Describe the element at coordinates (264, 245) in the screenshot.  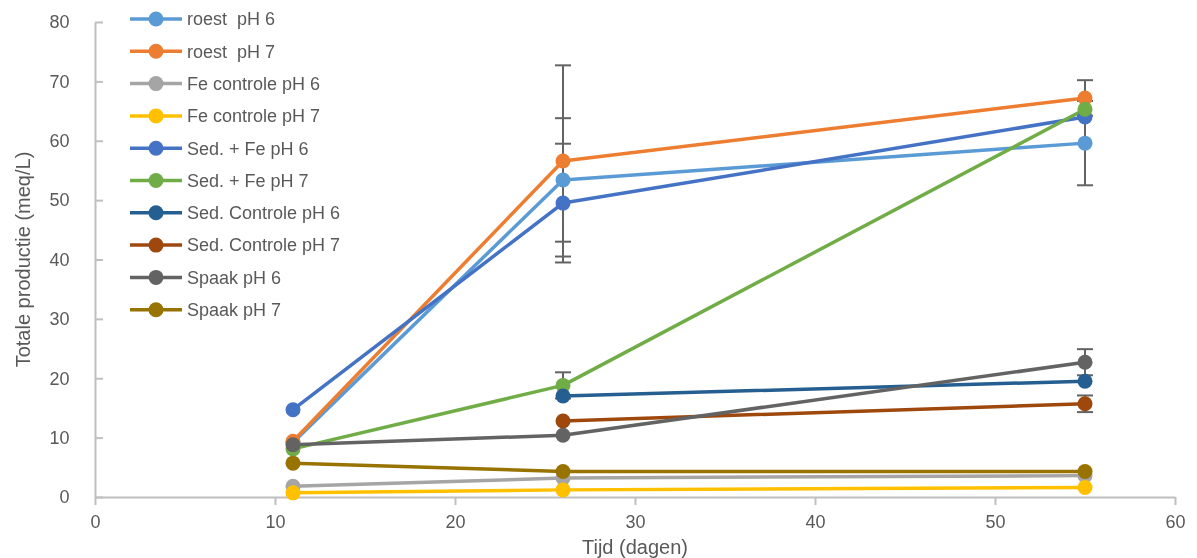
I see `legend-label: Sed. Controle pH 7` at that location.